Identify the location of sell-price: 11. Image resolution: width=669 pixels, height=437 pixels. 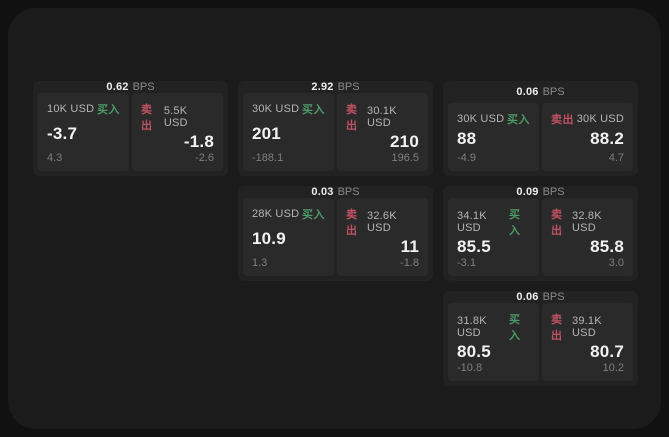
(409, 247).